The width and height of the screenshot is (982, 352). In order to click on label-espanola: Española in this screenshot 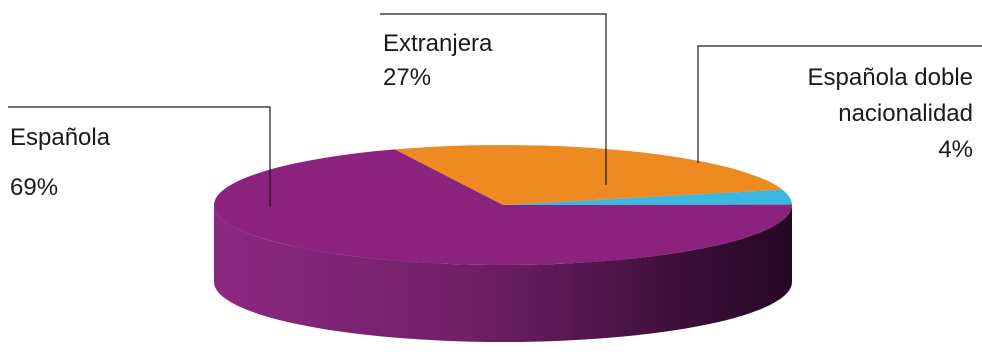, I will do `click(60, 137)`.